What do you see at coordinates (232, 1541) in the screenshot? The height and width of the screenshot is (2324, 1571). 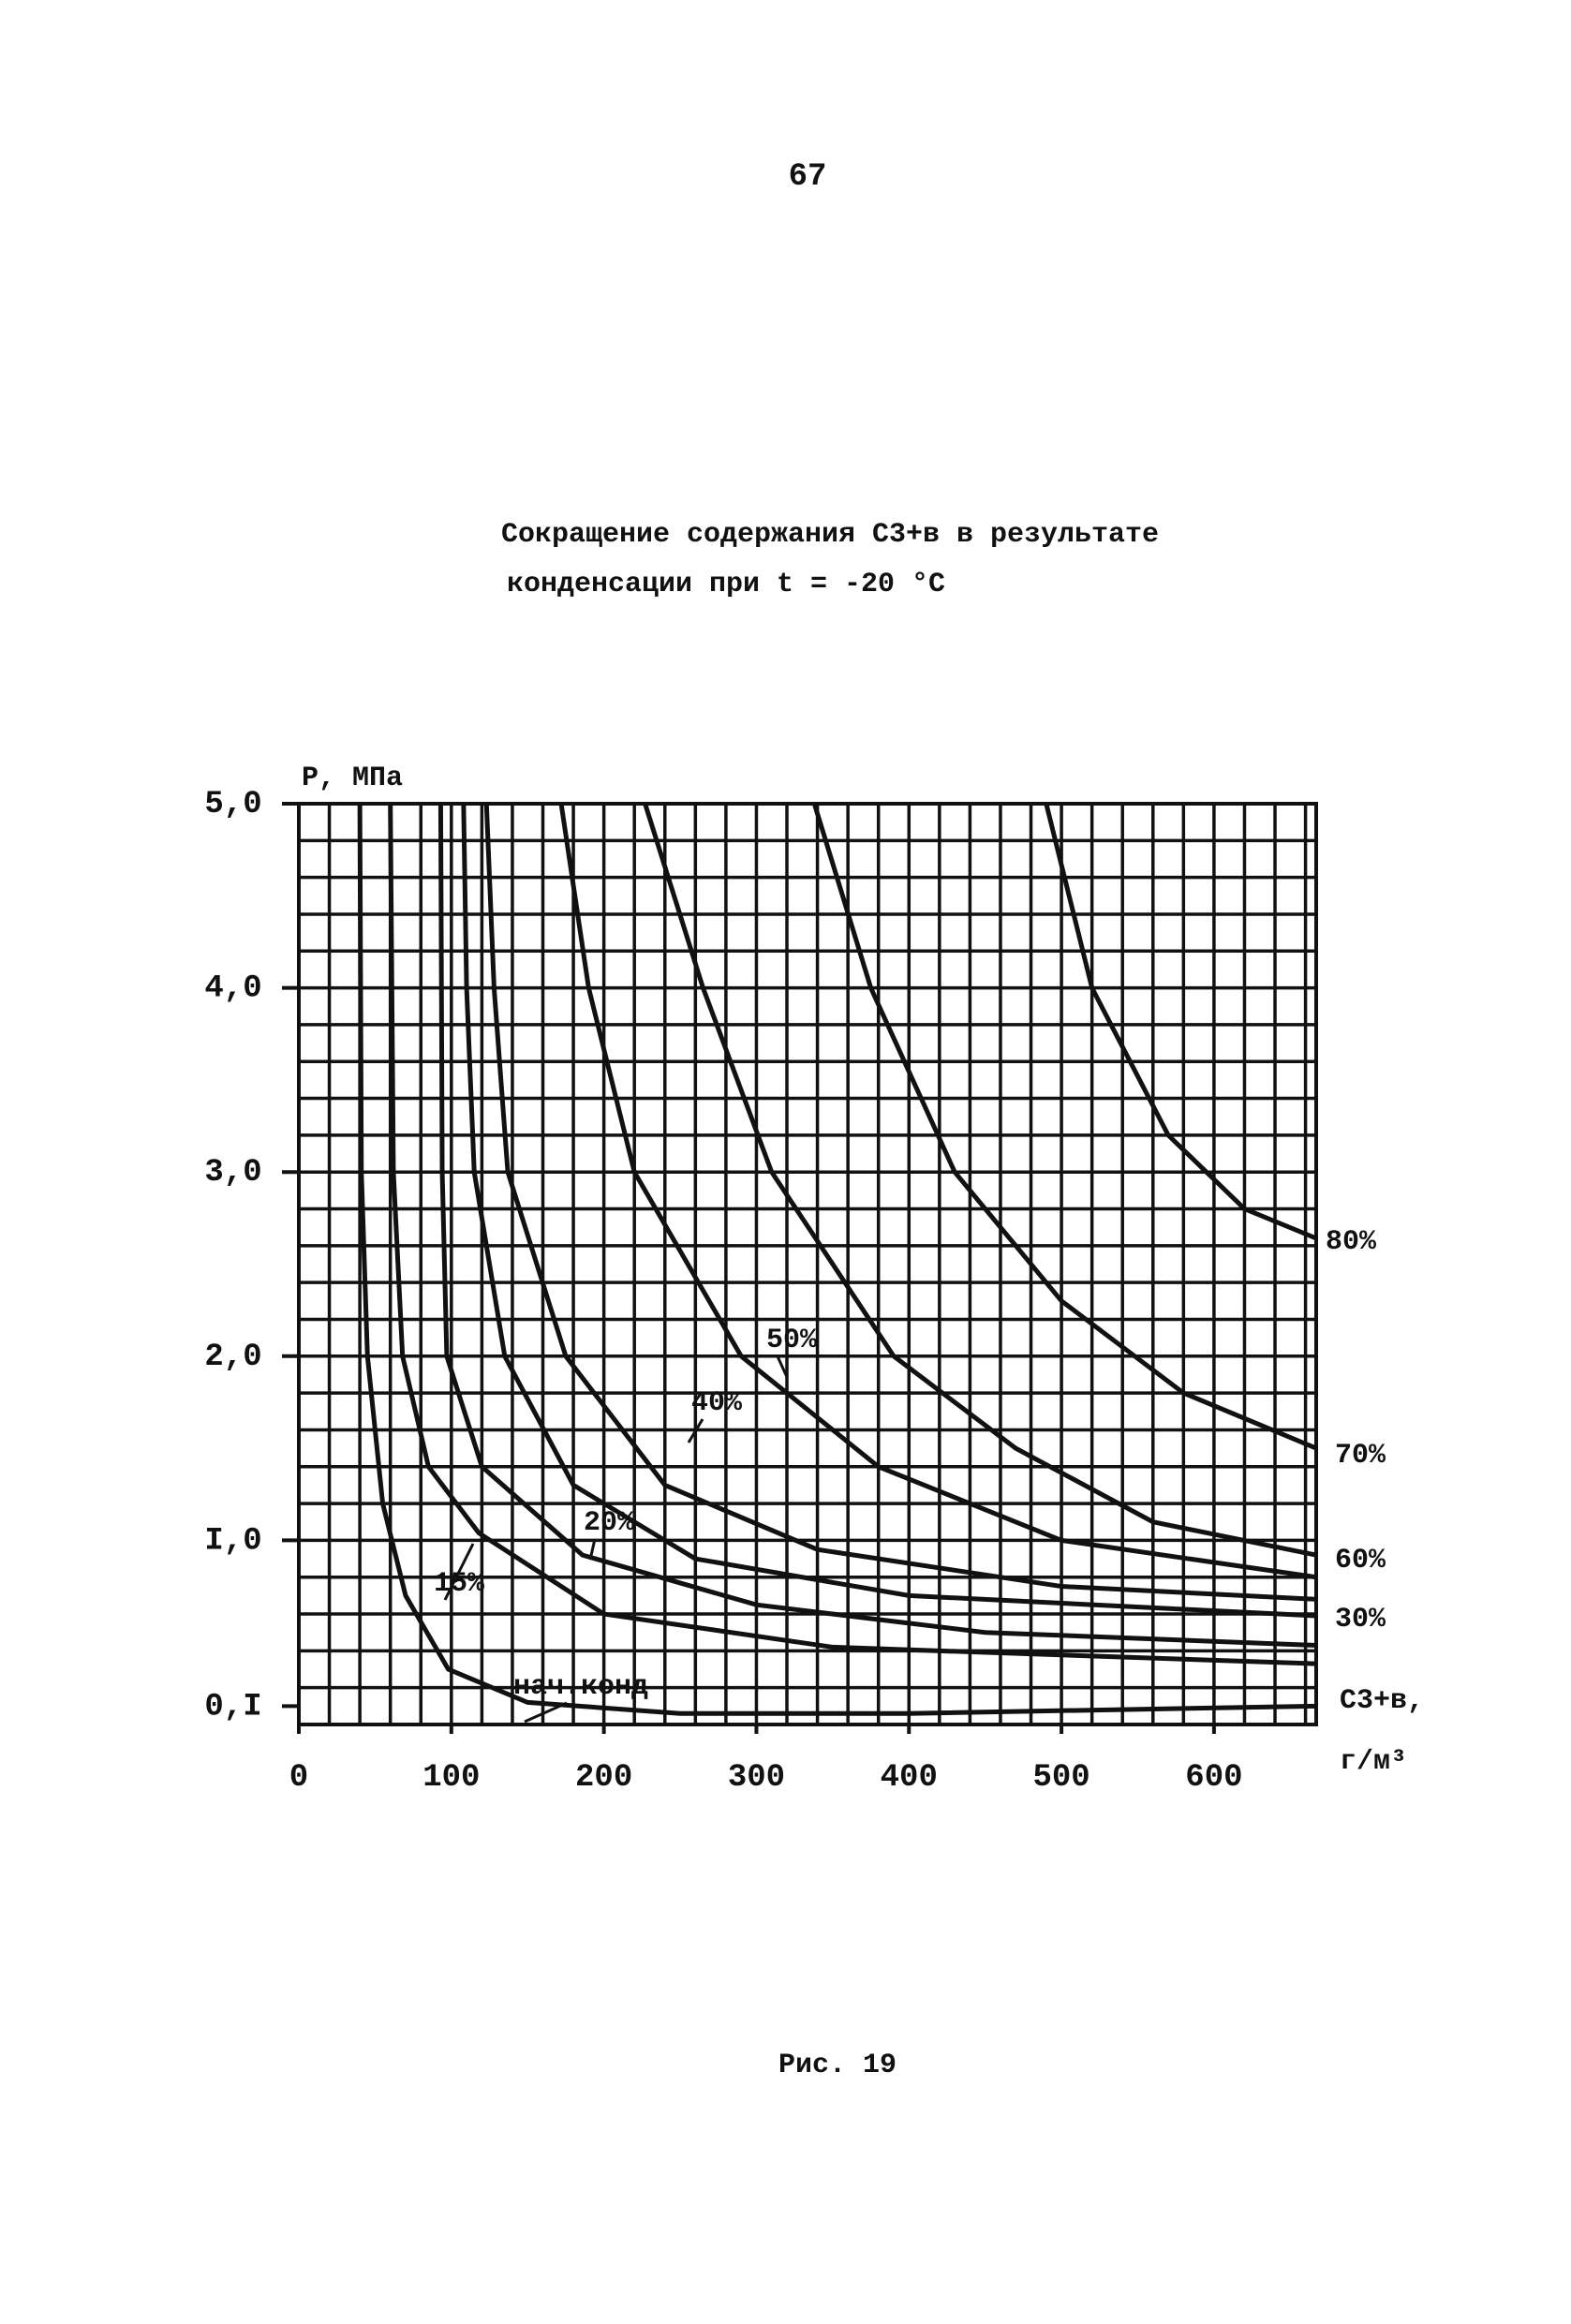 I see `y-tick-label: I,0` at bounding box center [232, 1541].